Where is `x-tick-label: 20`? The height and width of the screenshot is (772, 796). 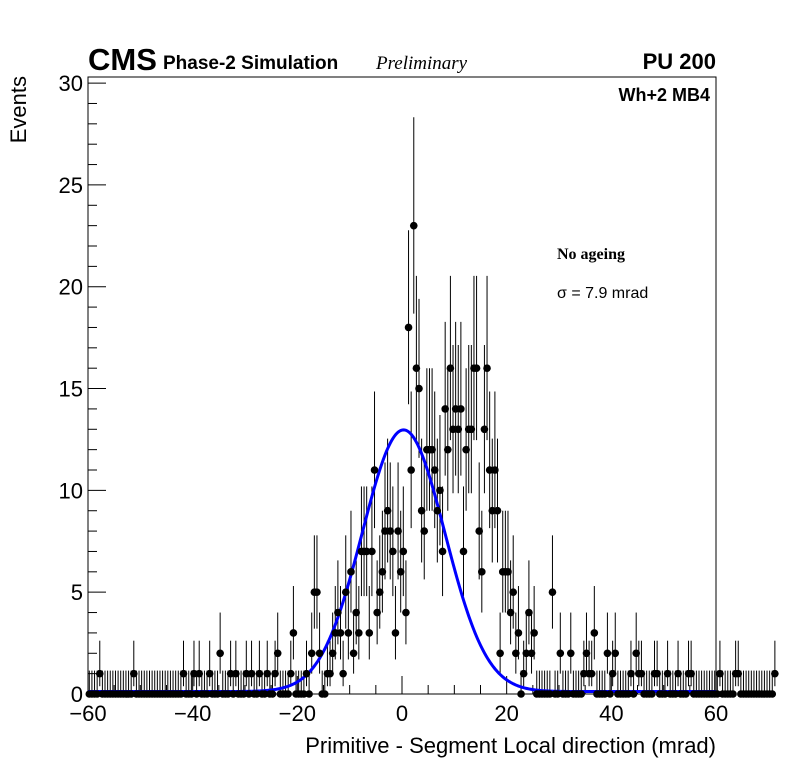
x-tick-label: 20 is located at coordinates (506, 713).